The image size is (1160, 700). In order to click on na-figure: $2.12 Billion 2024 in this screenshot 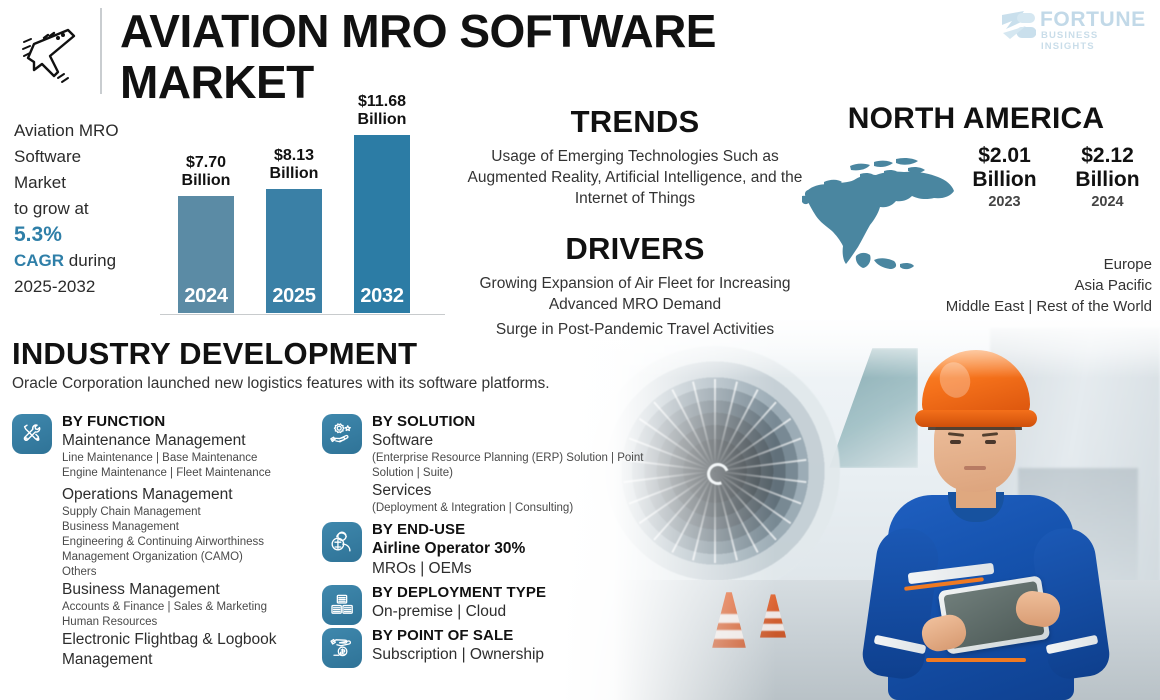, I will do `click(1107, 177)`.